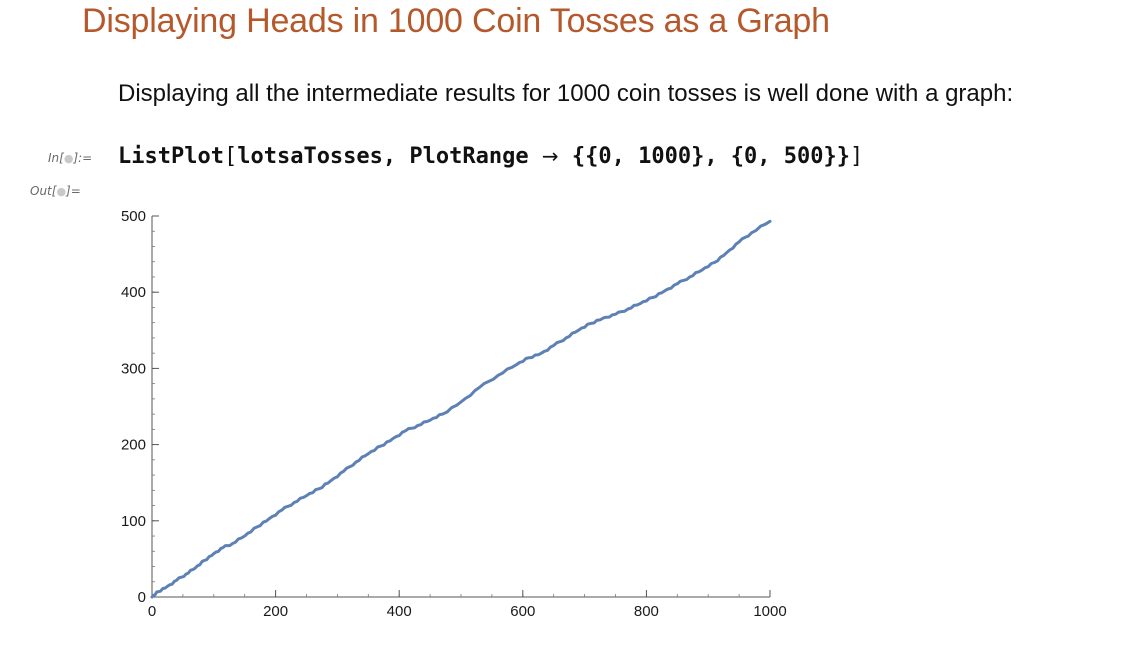 This screenshot has height=664, width=1132. Describe the element at coordinates (152, 611) in the screenshot. I see `x-tick-label: 0` at that location.